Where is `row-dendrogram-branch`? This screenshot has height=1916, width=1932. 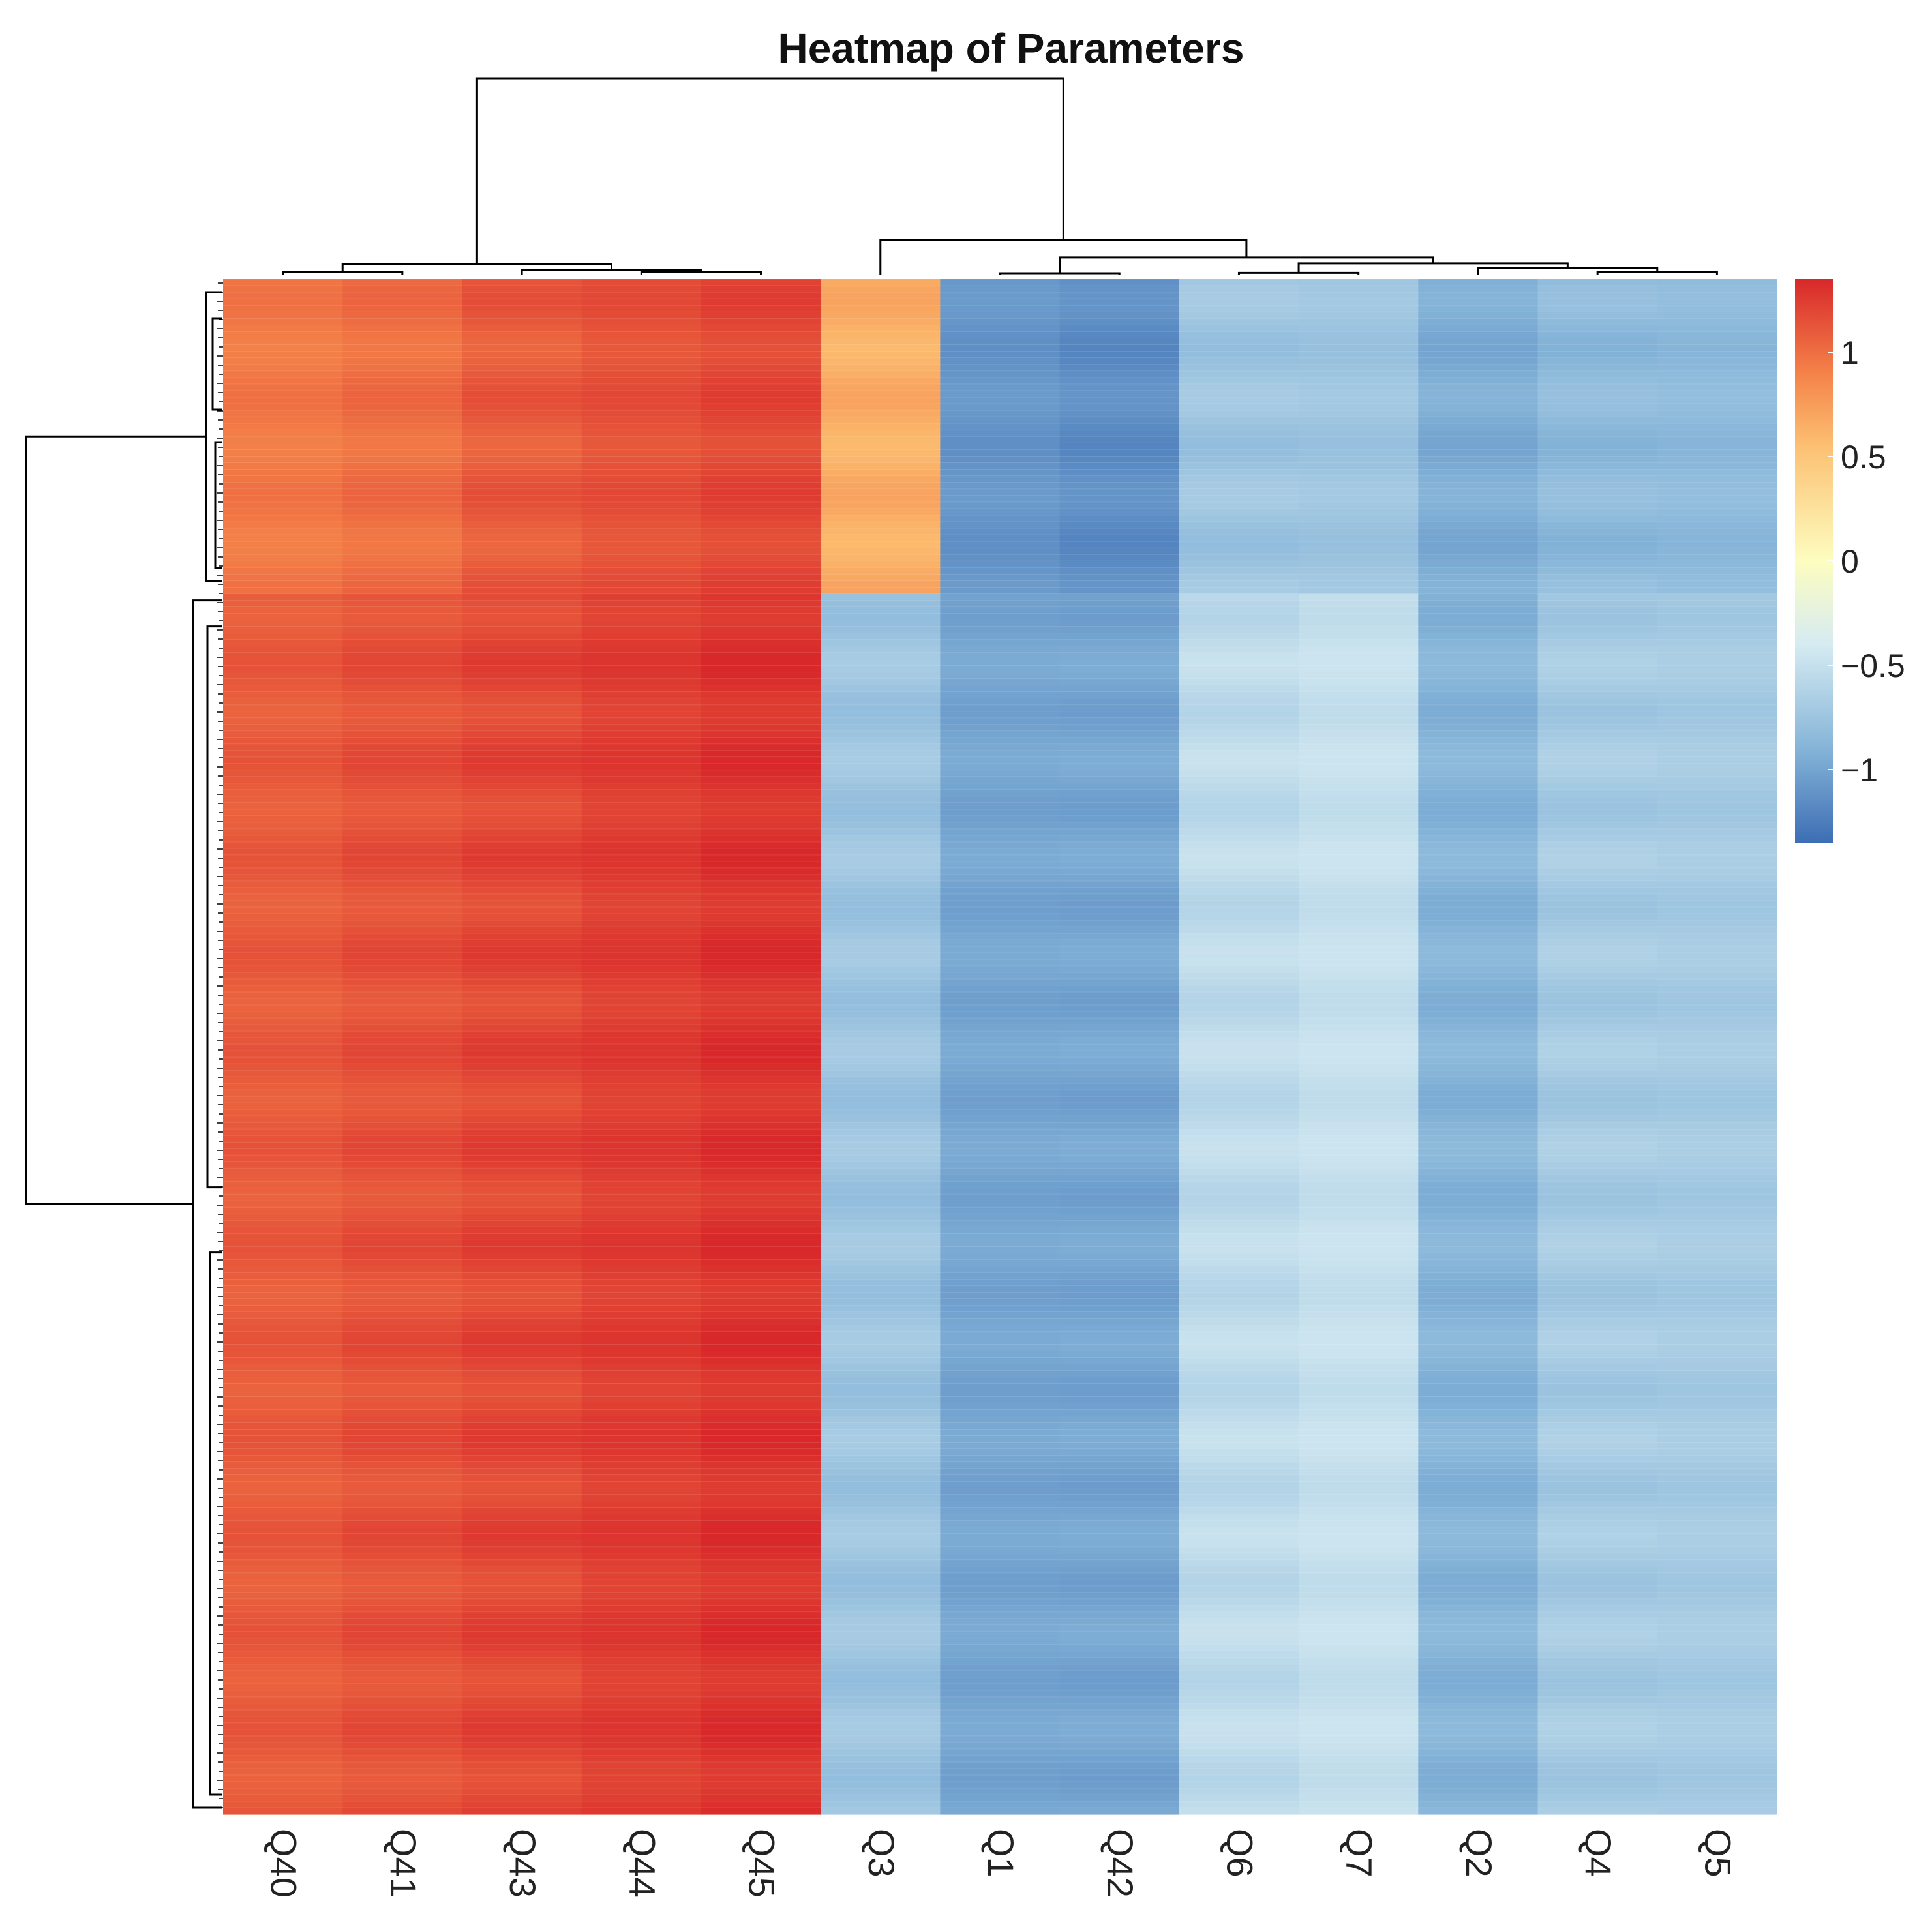
row-dendrogram-branch is located at coordinates (207, 1204).